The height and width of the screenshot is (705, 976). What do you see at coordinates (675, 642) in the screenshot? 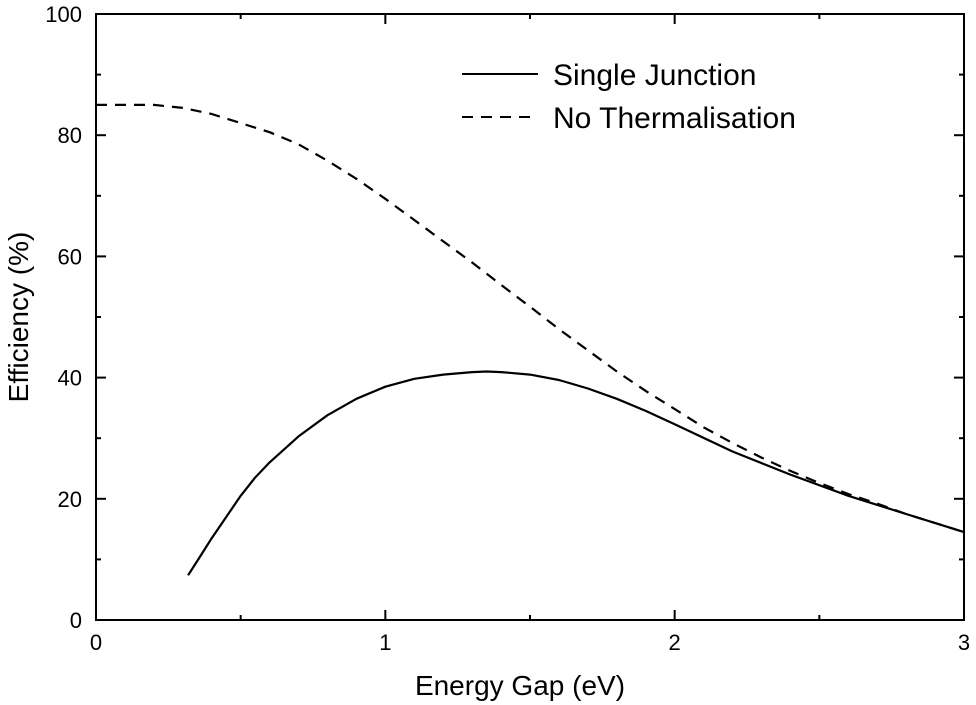
I see `x-tick-label: 2` at bounding box center [675, 642].